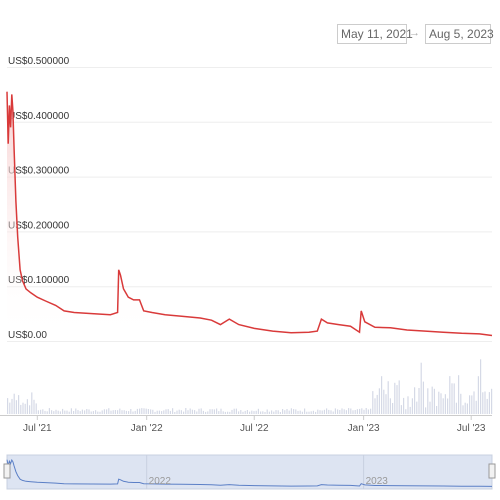  I want to click on range-navigator: 2022 2023, so click(249, 472).